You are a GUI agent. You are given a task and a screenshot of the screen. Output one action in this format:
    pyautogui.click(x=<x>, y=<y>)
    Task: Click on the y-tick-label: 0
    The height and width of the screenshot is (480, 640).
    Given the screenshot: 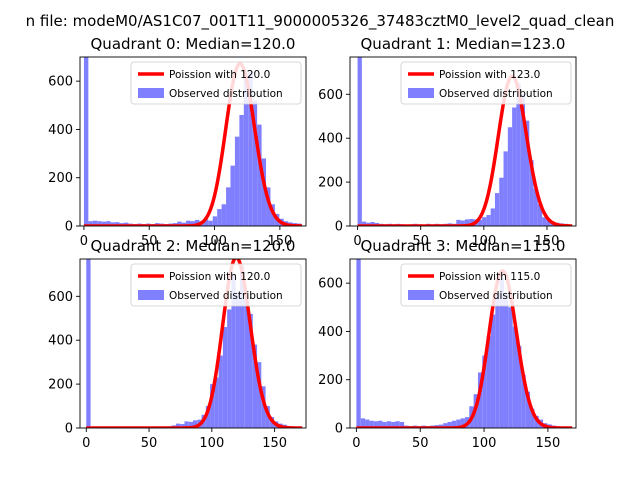 What is the action you would take?
    pyautogui.click(x=339, y=429)
    